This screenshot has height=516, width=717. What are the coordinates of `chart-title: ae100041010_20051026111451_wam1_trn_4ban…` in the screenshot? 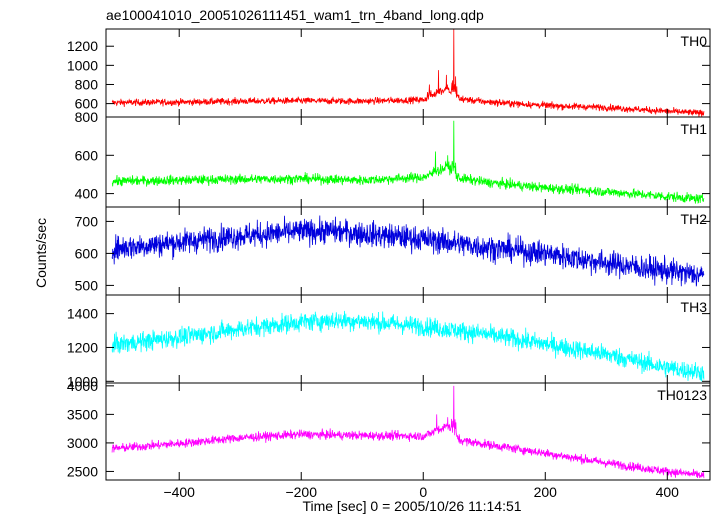 It's located at (295, 15).